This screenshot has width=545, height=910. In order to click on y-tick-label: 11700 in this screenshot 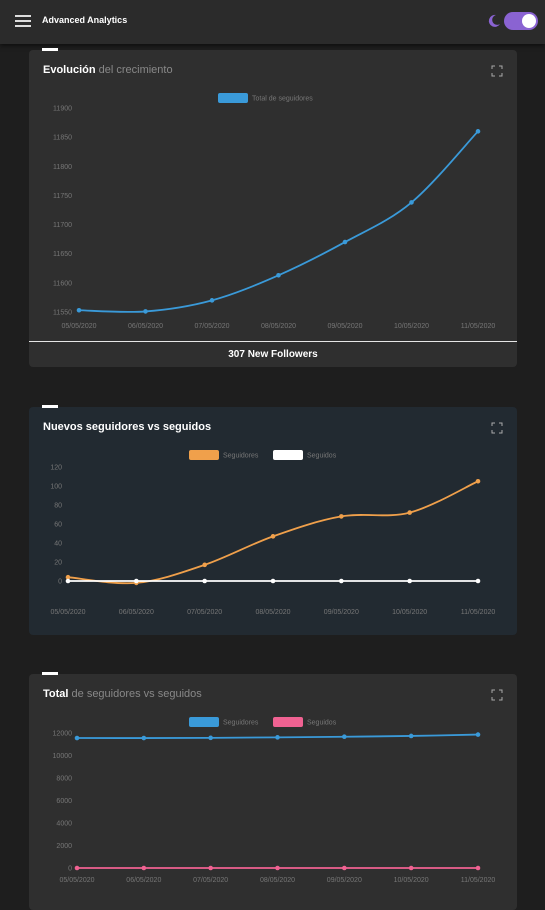, I will do `click(62, 225)`.